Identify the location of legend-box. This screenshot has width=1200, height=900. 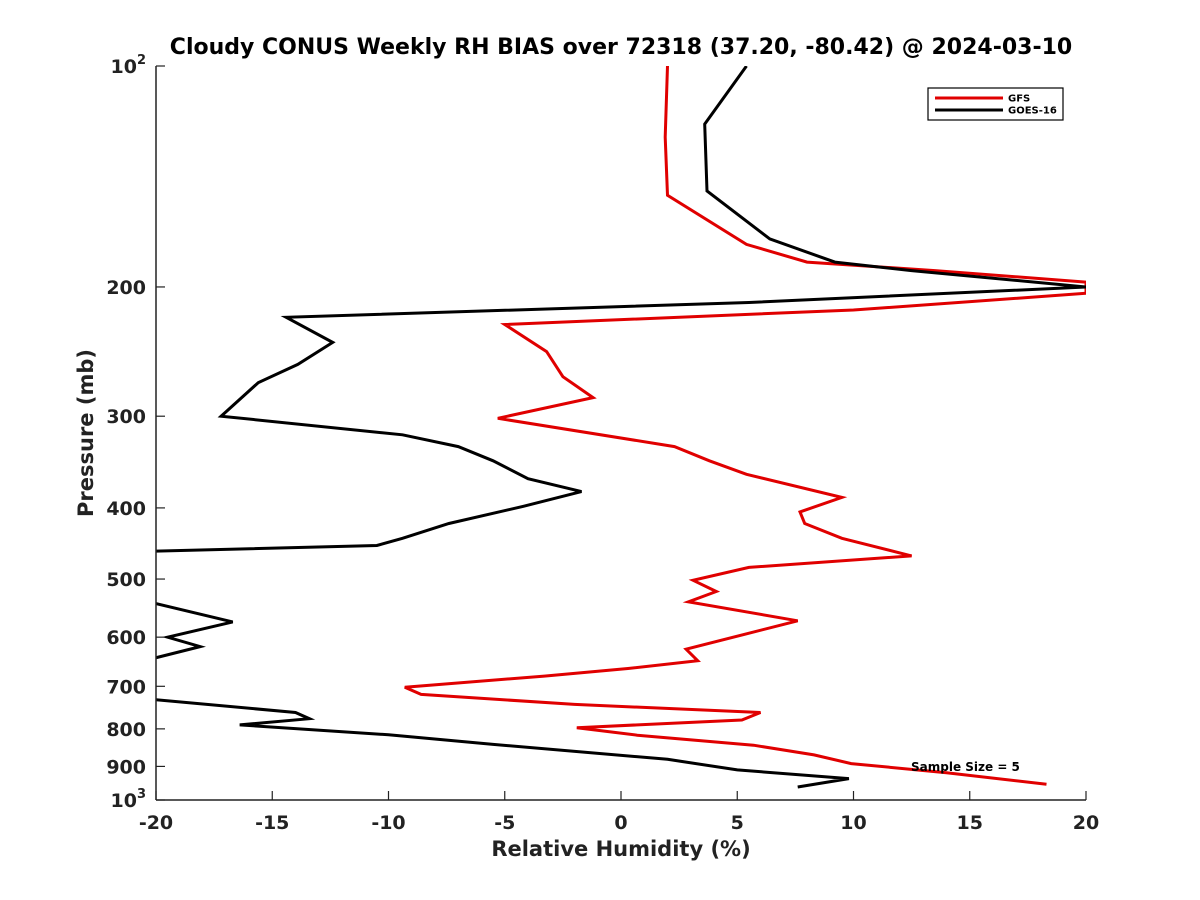
(995, 104).